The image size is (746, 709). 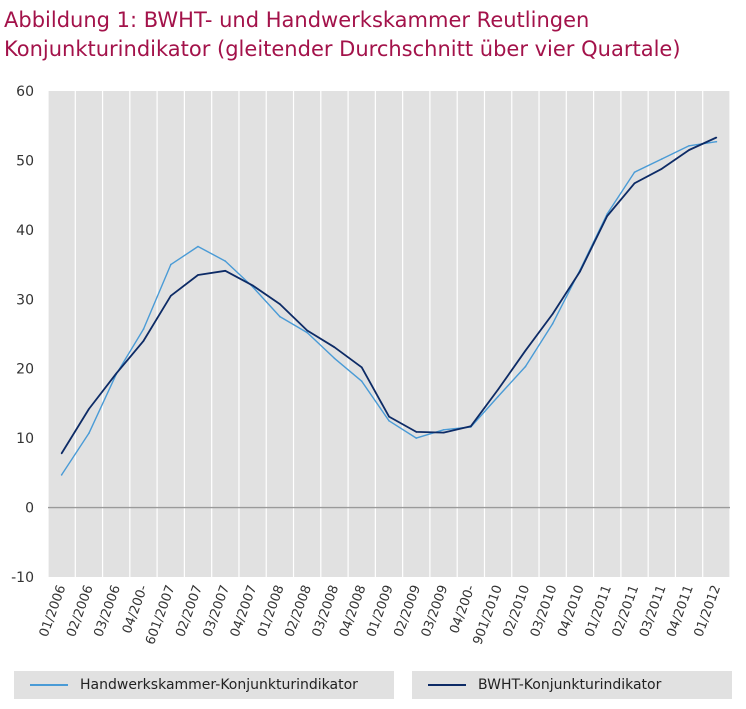 I want to click on y-tick-label: 20, so click(x=25, y=370).